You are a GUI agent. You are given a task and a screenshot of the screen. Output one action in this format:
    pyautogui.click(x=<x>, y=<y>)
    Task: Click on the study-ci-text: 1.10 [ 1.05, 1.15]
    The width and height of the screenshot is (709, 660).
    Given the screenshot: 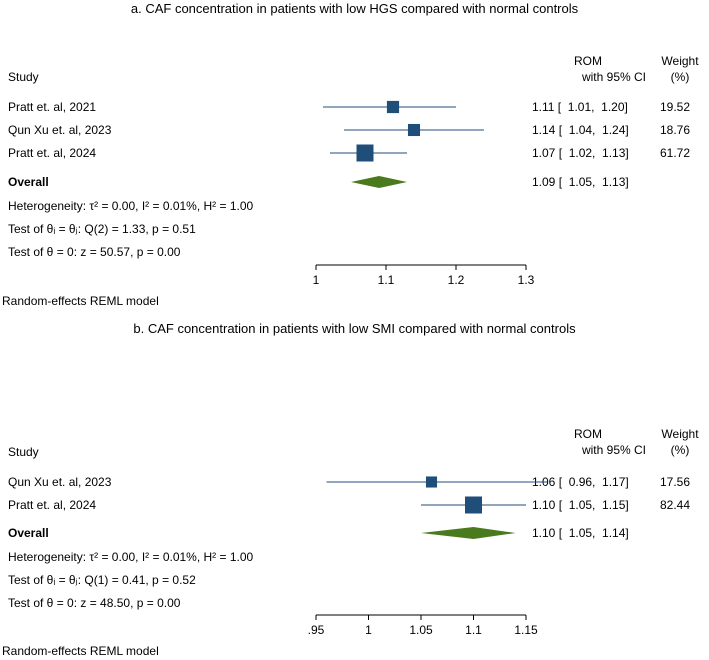 What is the action you would take?
    pyautogui.click(x=580, y=505)
    